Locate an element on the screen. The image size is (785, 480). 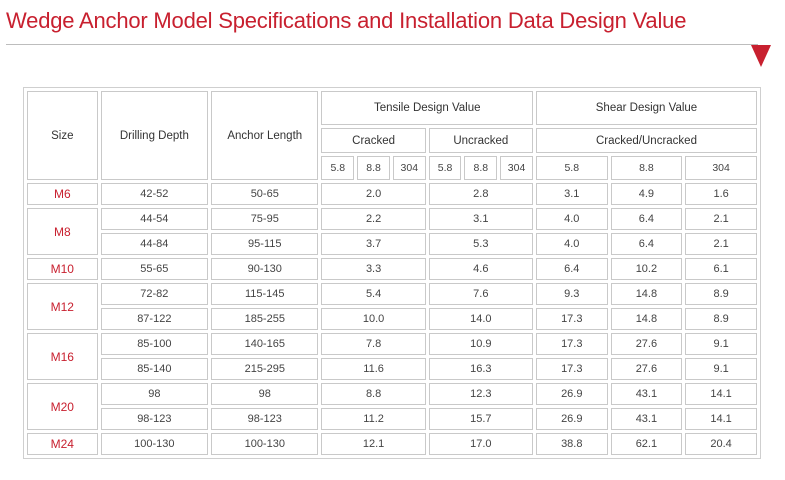
table-row: 85-140 215-295 11.6 16.3 17.3 27.6 9.1 is located at coordinates (392, 369).